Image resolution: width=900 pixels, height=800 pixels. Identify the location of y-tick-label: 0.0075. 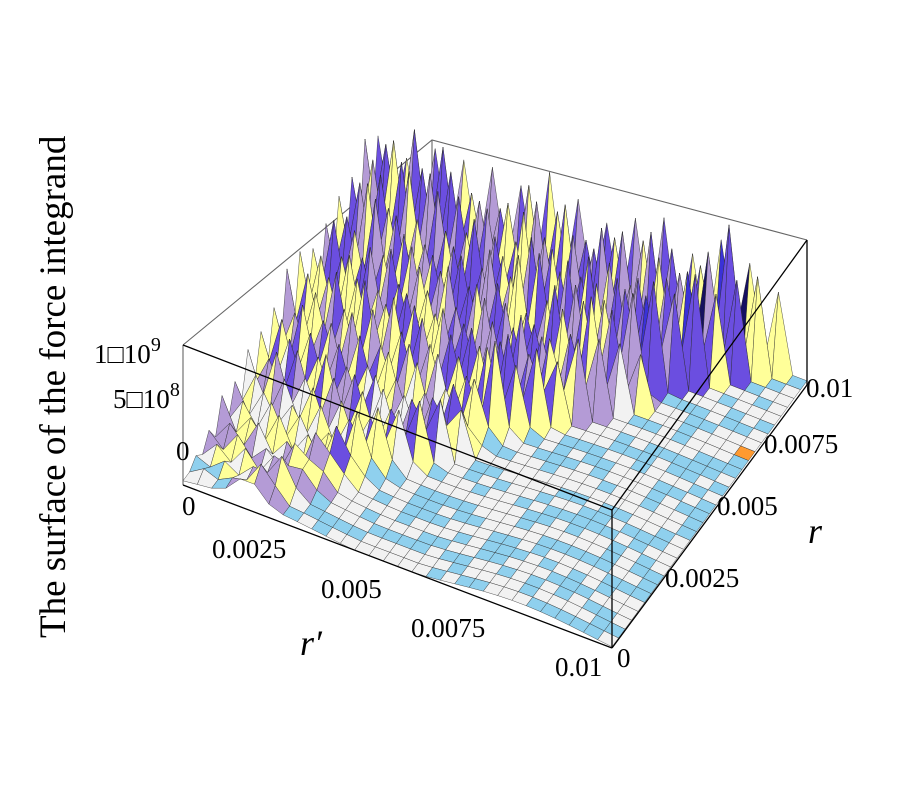
(801, 444).